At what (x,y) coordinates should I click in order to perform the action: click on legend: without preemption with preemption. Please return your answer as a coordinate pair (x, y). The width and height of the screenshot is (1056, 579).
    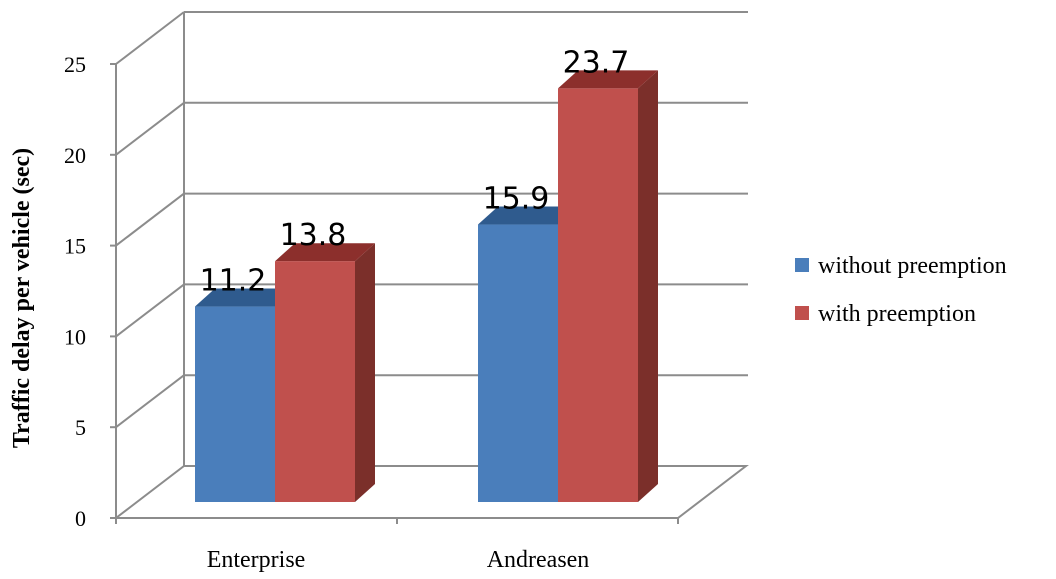
    Looking at the image, I should click on (901, 290).